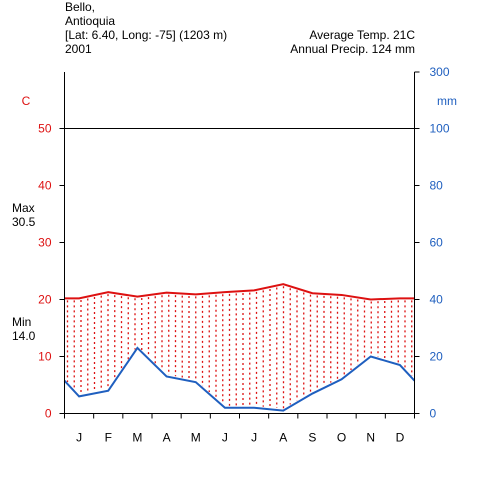 This screenshot has height=480, width=480. What do you see at coordinates (78, 49) in the screenshot?
I see `year: 2001` at bounding box center [78, 49].